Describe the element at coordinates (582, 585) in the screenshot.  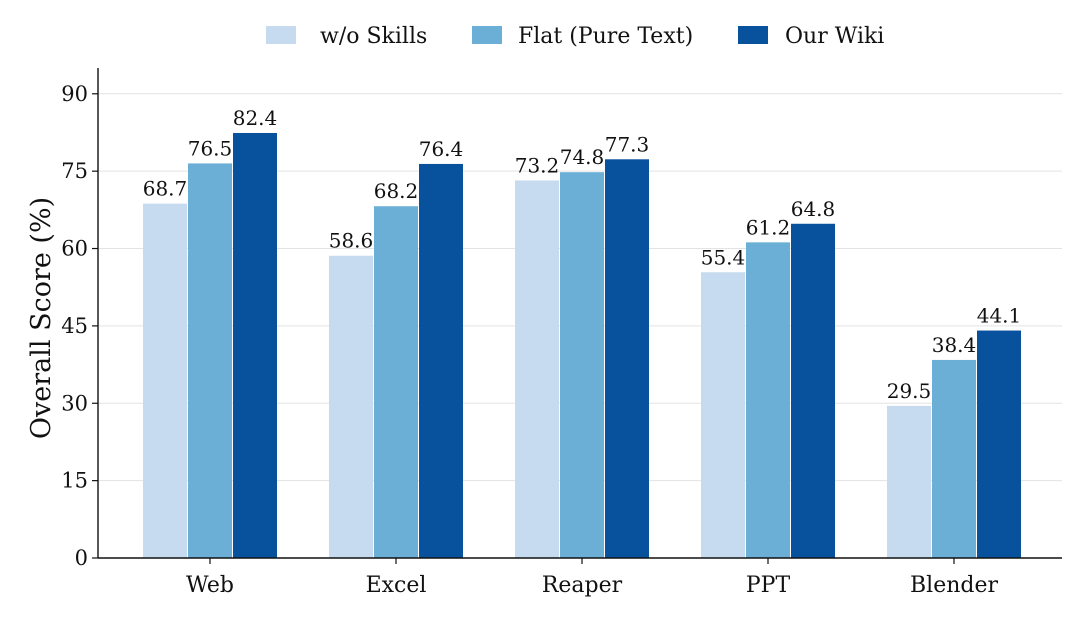
I see `category-label-reaper: Reaper` at that location.